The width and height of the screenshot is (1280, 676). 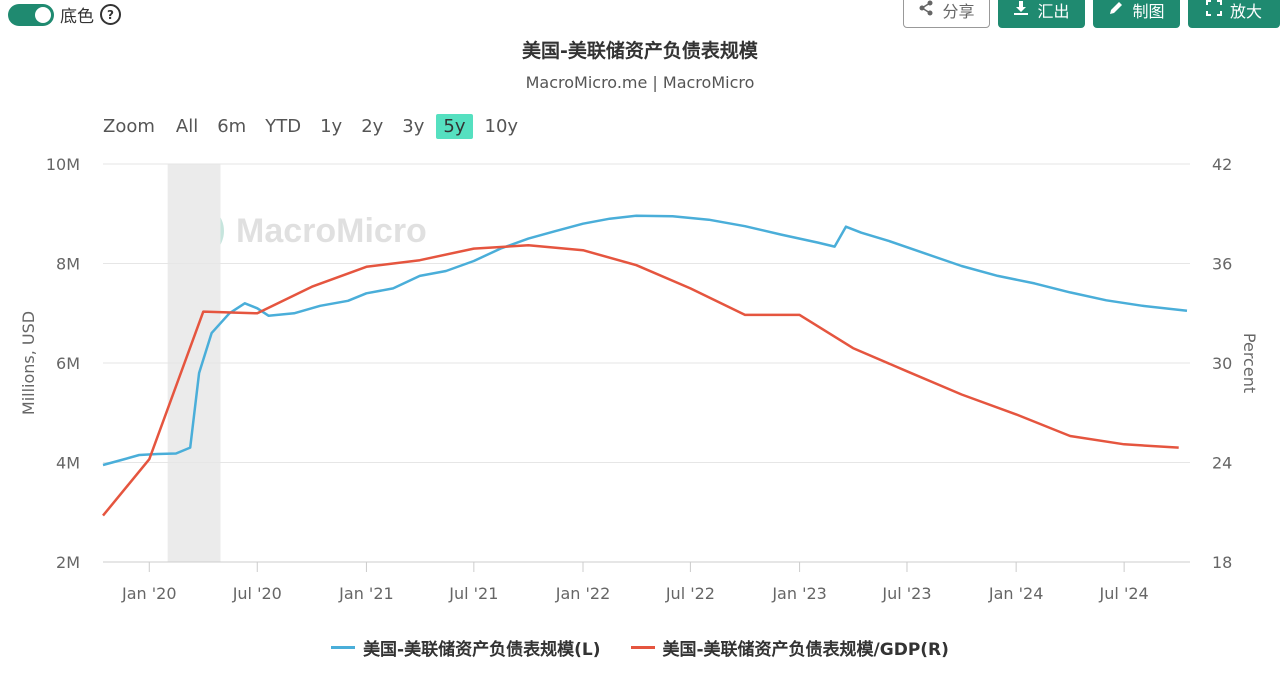 What do you see at coordinates (283, 126) in the screenshot?
I see `zoom-option-ytd: YTD` at bounding box center [283, 126].